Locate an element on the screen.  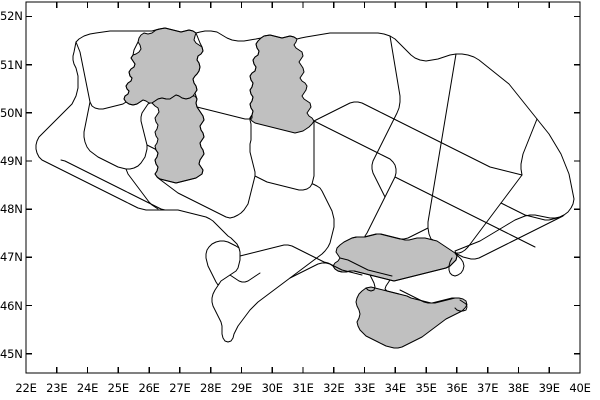
boundary-sumy-east is located at coordinates (442, 147).